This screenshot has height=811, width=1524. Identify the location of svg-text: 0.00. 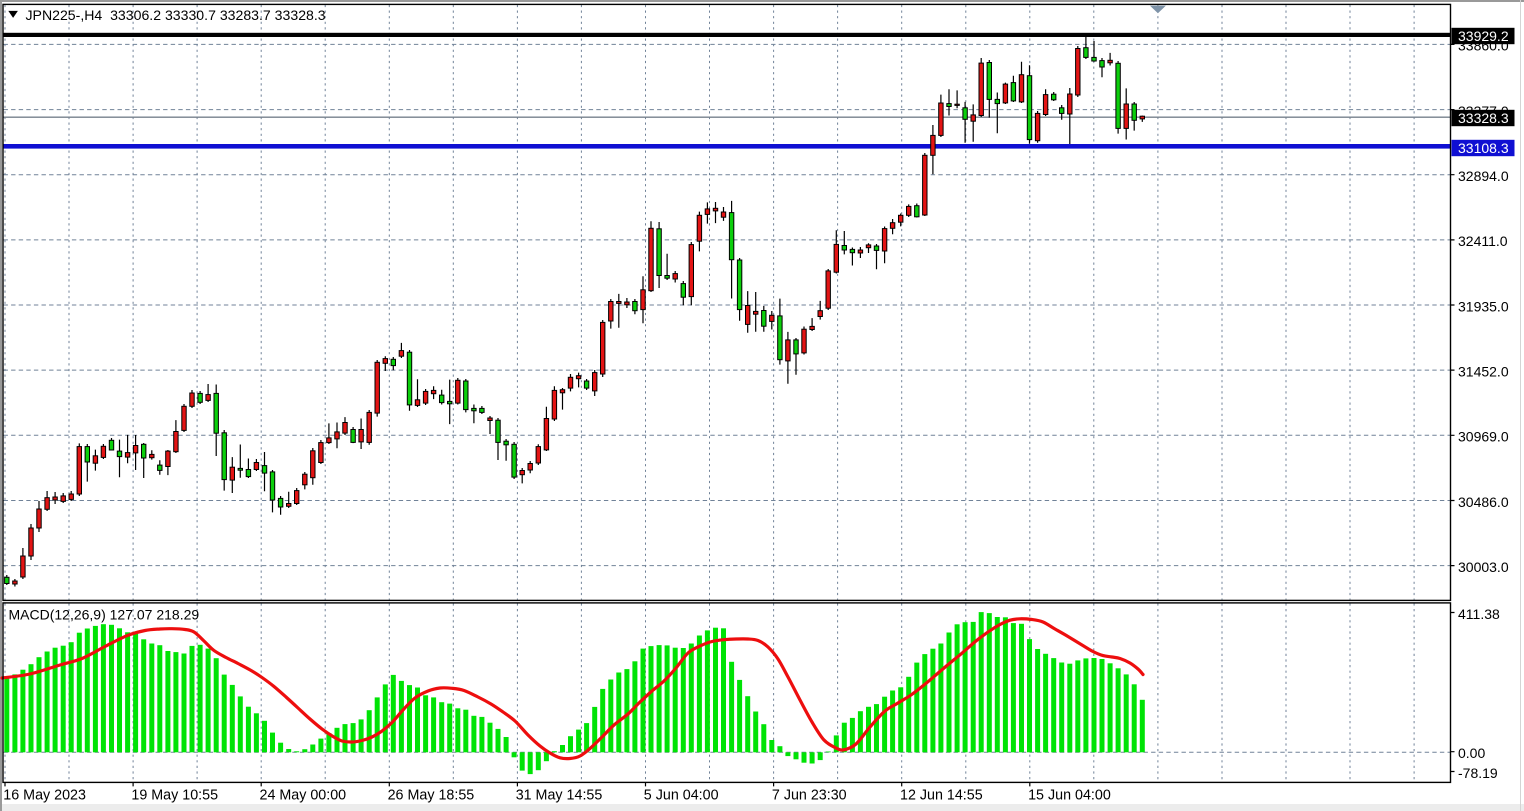
(1471, 753).